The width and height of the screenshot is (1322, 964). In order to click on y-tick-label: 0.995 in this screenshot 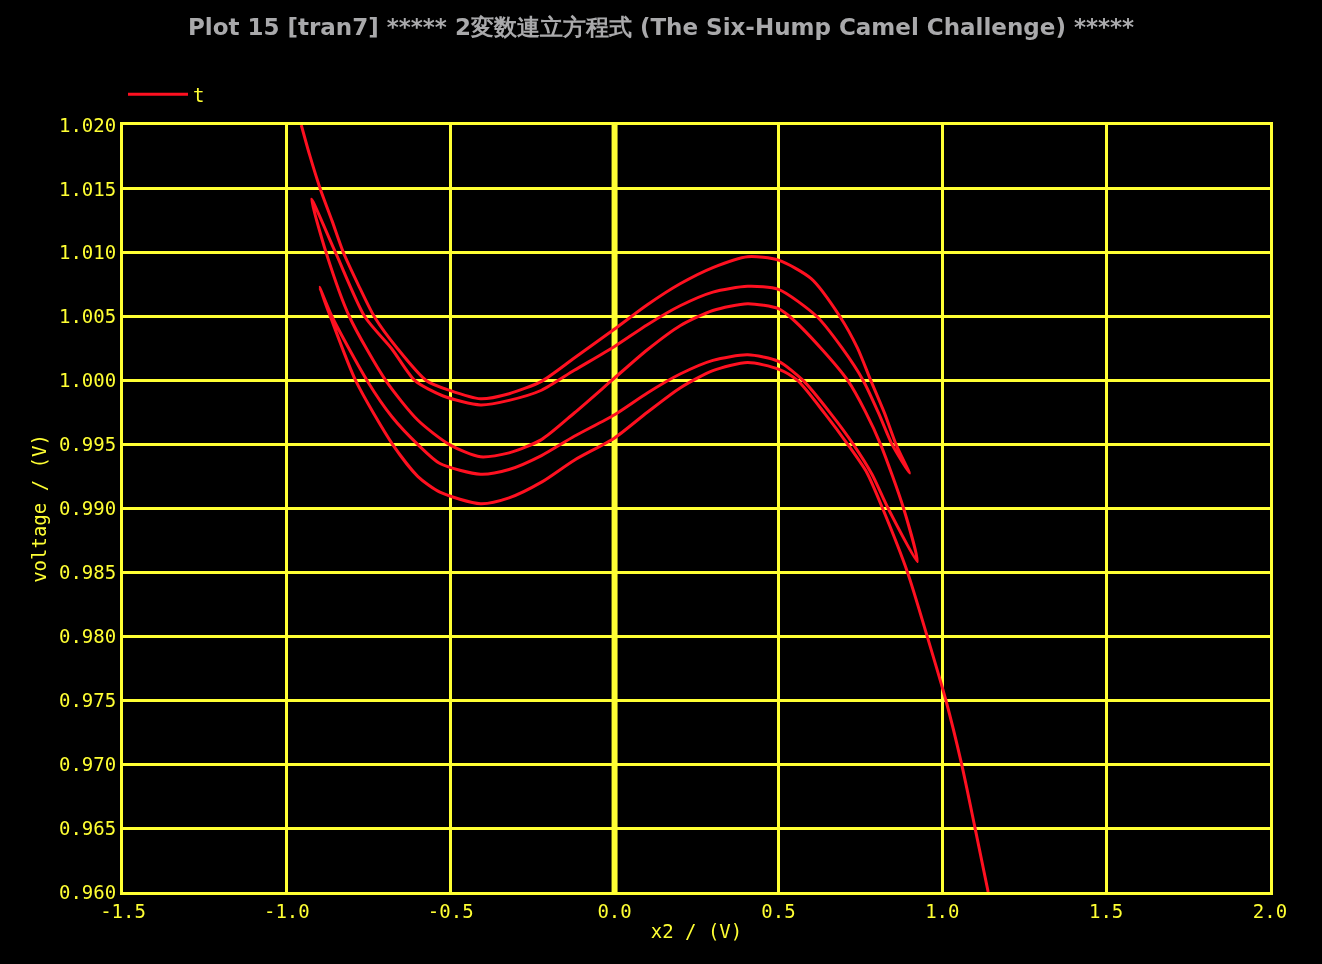, I will do `click(88, 444)`.